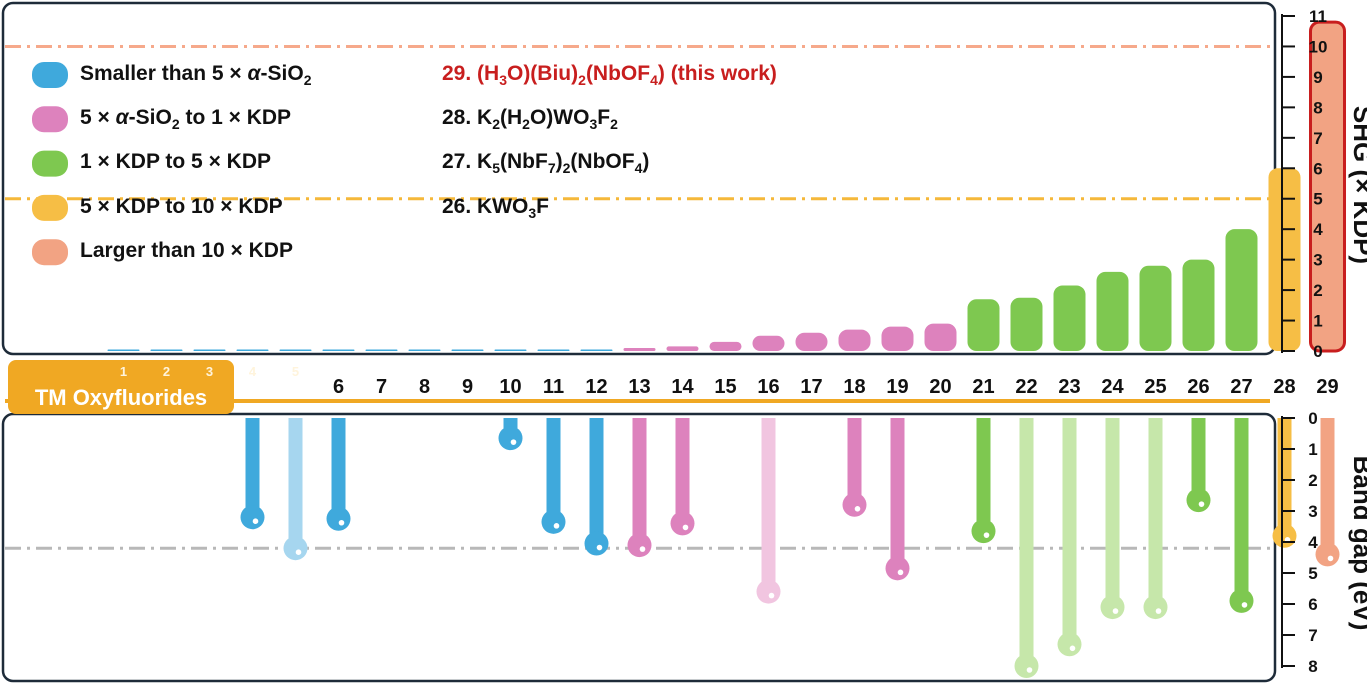  I want to click on category-label-13: 13, so click(639, 387).